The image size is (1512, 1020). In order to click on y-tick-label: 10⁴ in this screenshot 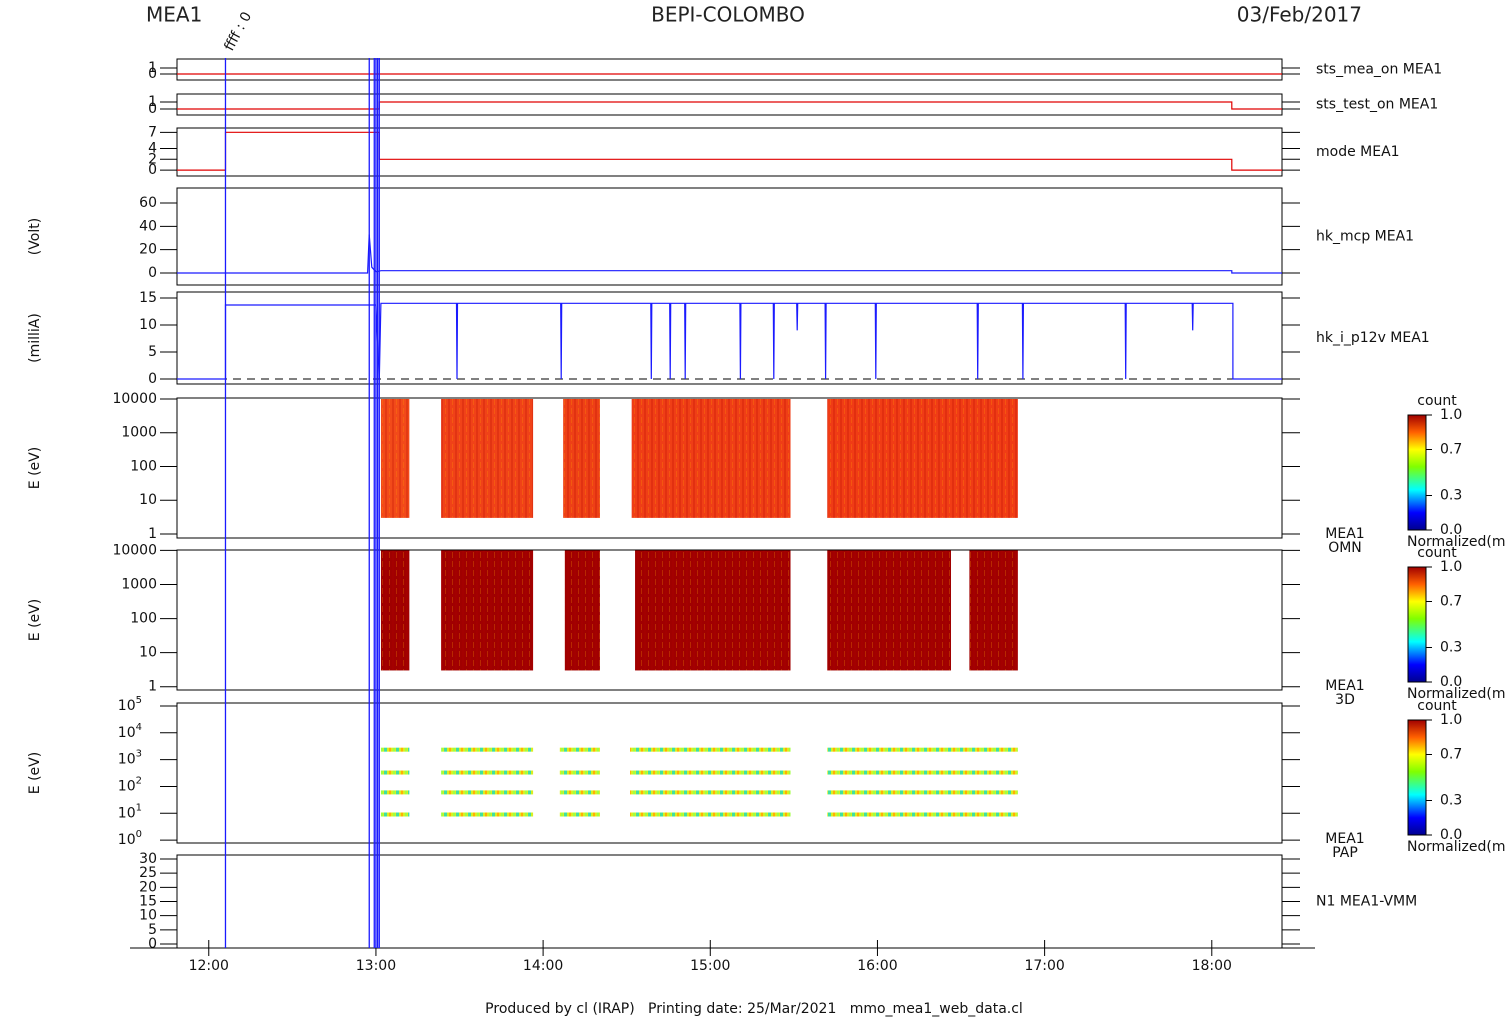, I will do `click(130, 731)`.